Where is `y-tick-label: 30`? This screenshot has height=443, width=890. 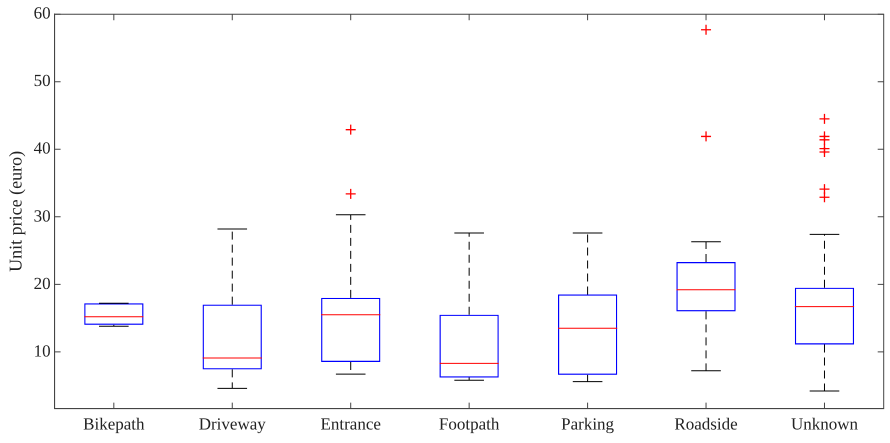
y-tick-label: 30 is located at coordinates (42, 216).